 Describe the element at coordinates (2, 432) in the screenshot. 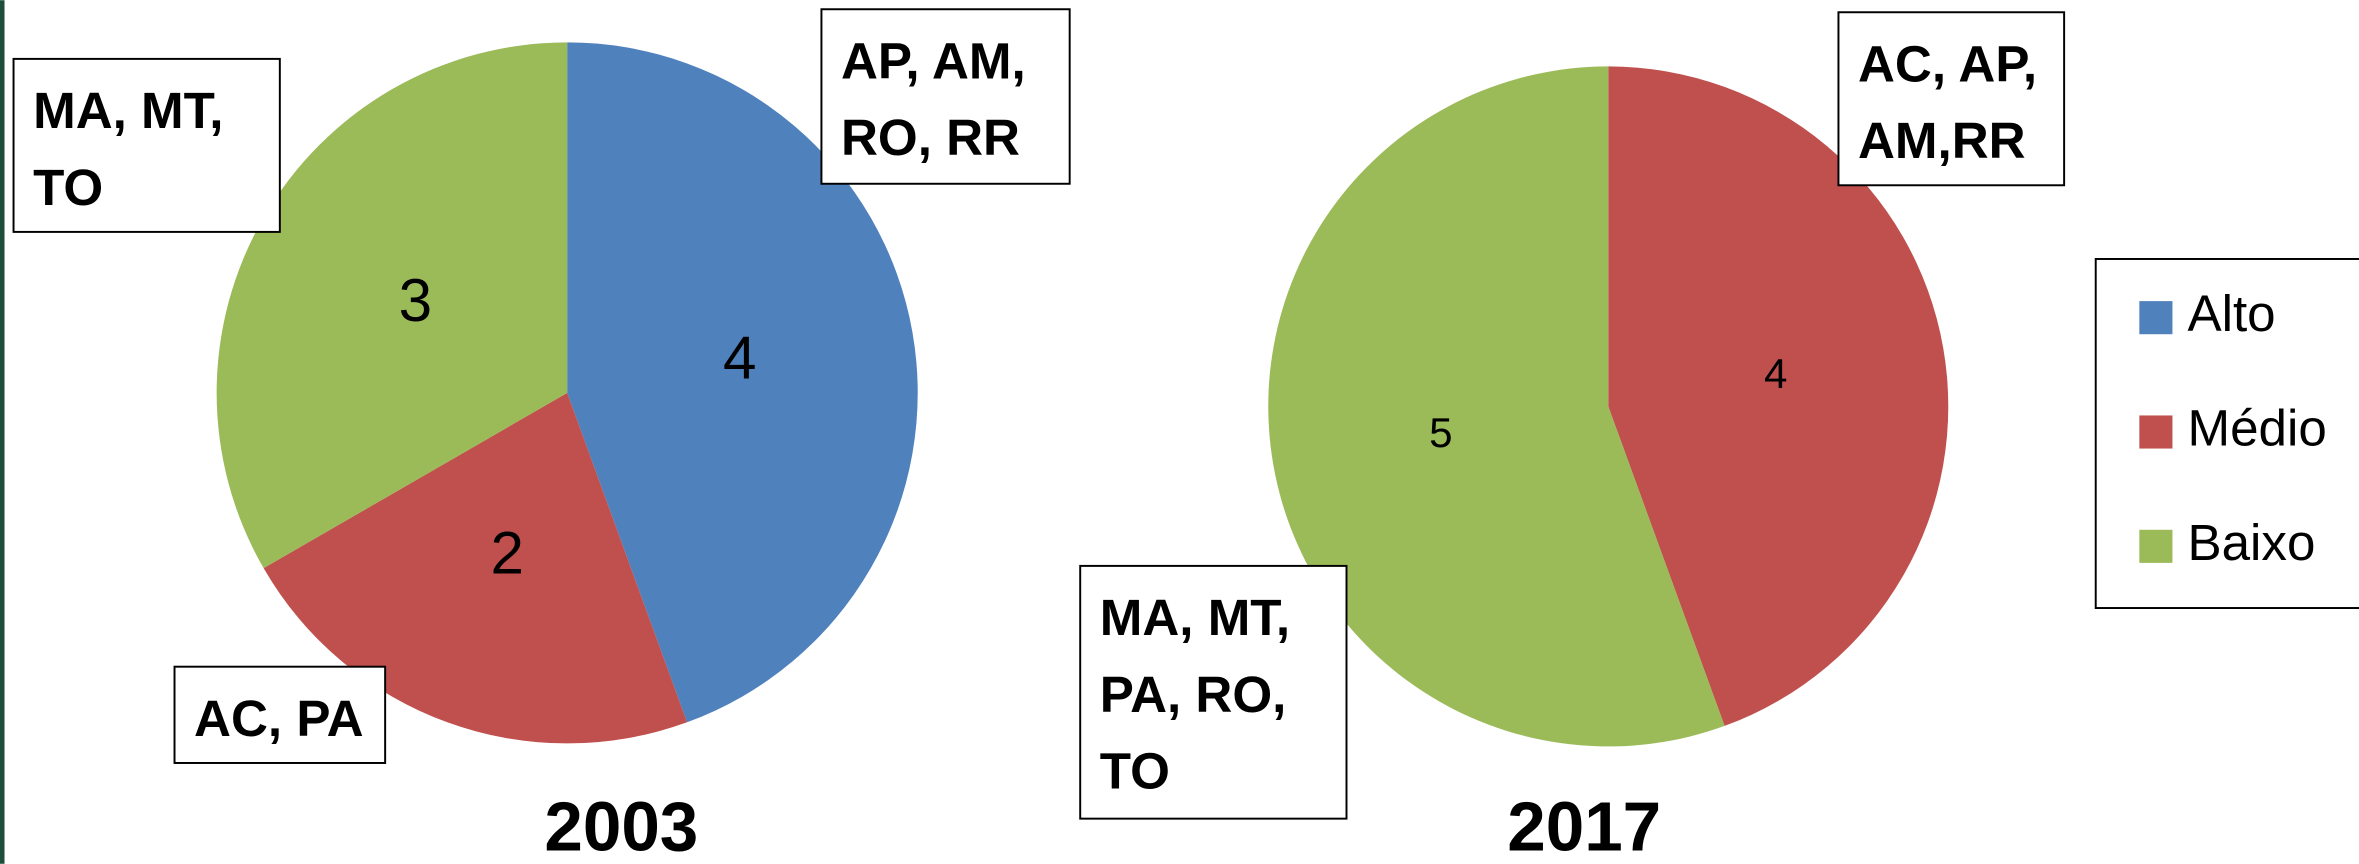

I see `edge-bar` at that location.